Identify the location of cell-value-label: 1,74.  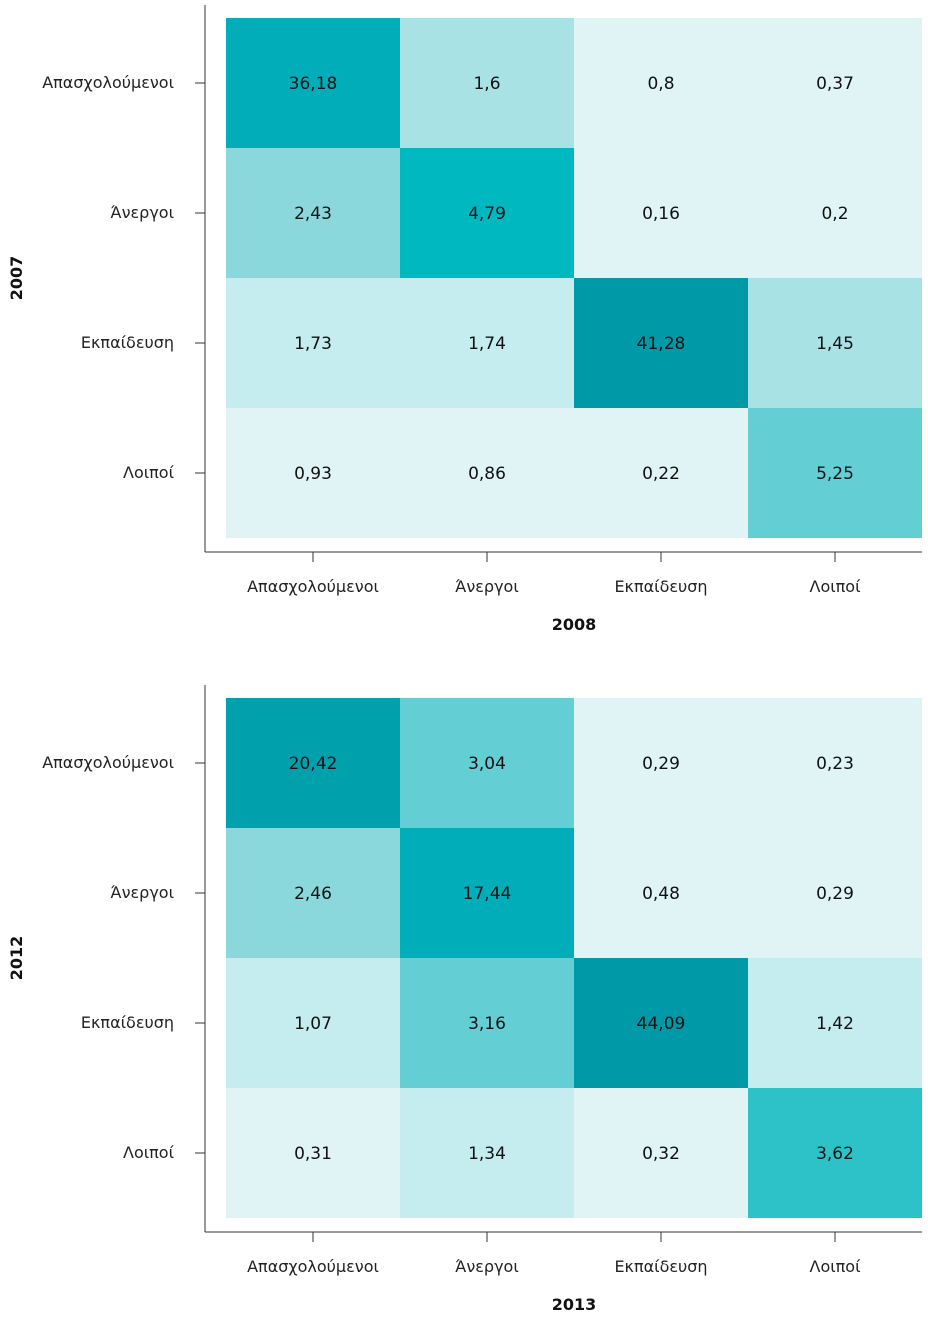
(487, 344).